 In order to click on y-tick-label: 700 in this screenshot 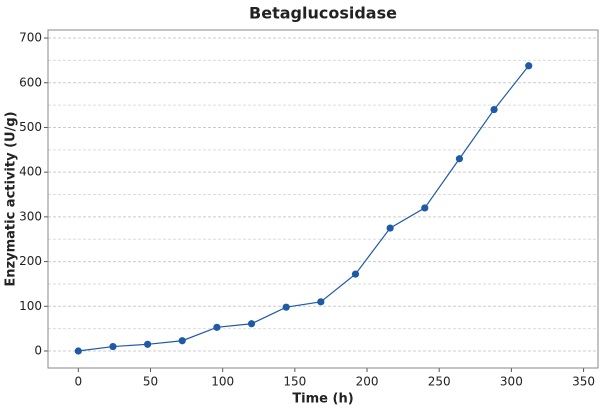, I will do `click(30, 38)`.